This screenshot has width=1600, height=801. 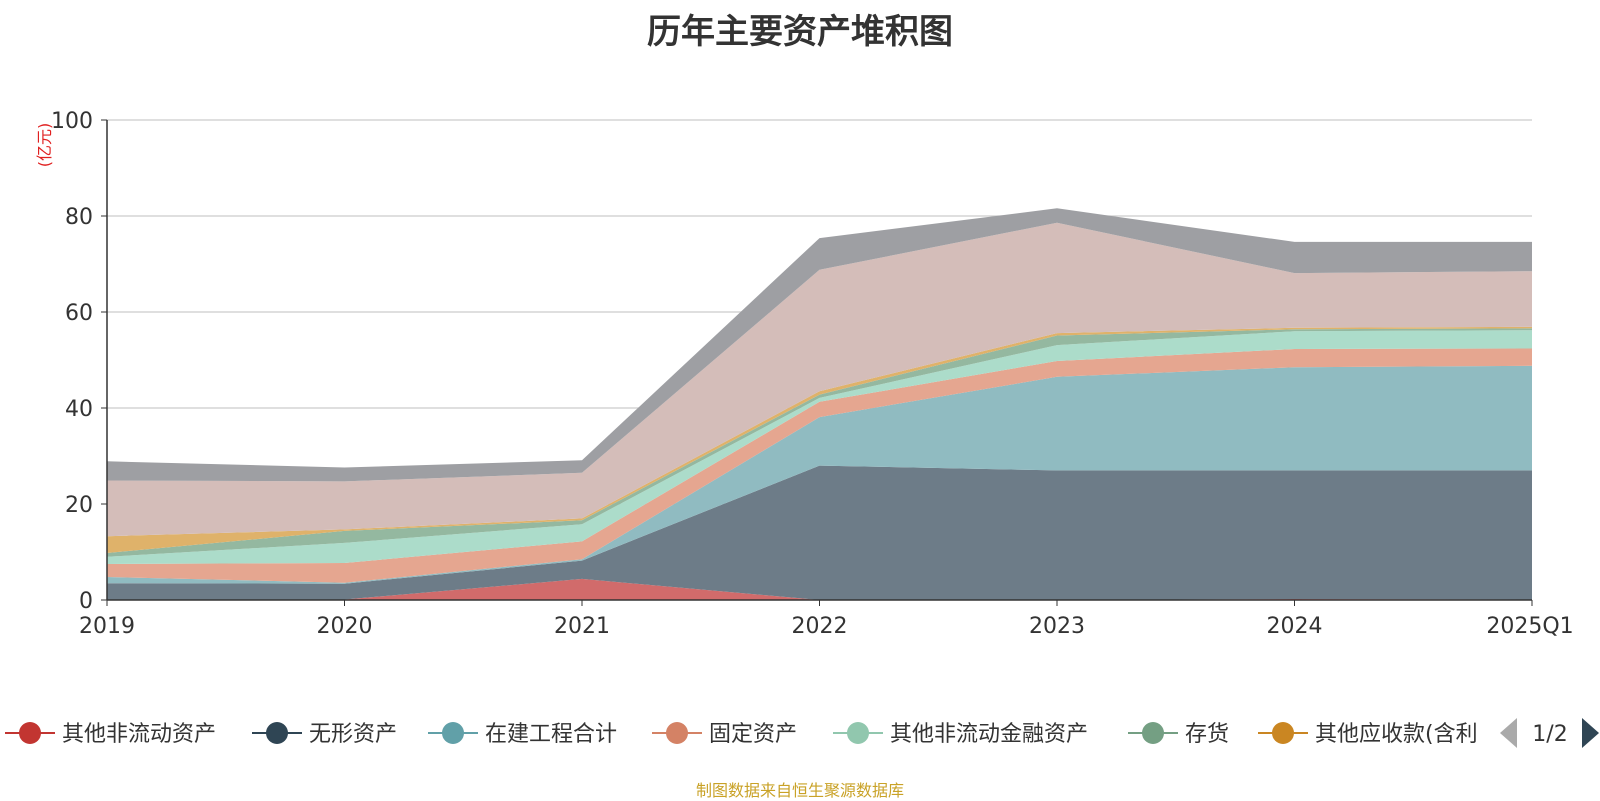 What do you see at coordinates (79, 217) in the screenshot?
I see `y-tick-label: 80` at bounding box center [79, 217].